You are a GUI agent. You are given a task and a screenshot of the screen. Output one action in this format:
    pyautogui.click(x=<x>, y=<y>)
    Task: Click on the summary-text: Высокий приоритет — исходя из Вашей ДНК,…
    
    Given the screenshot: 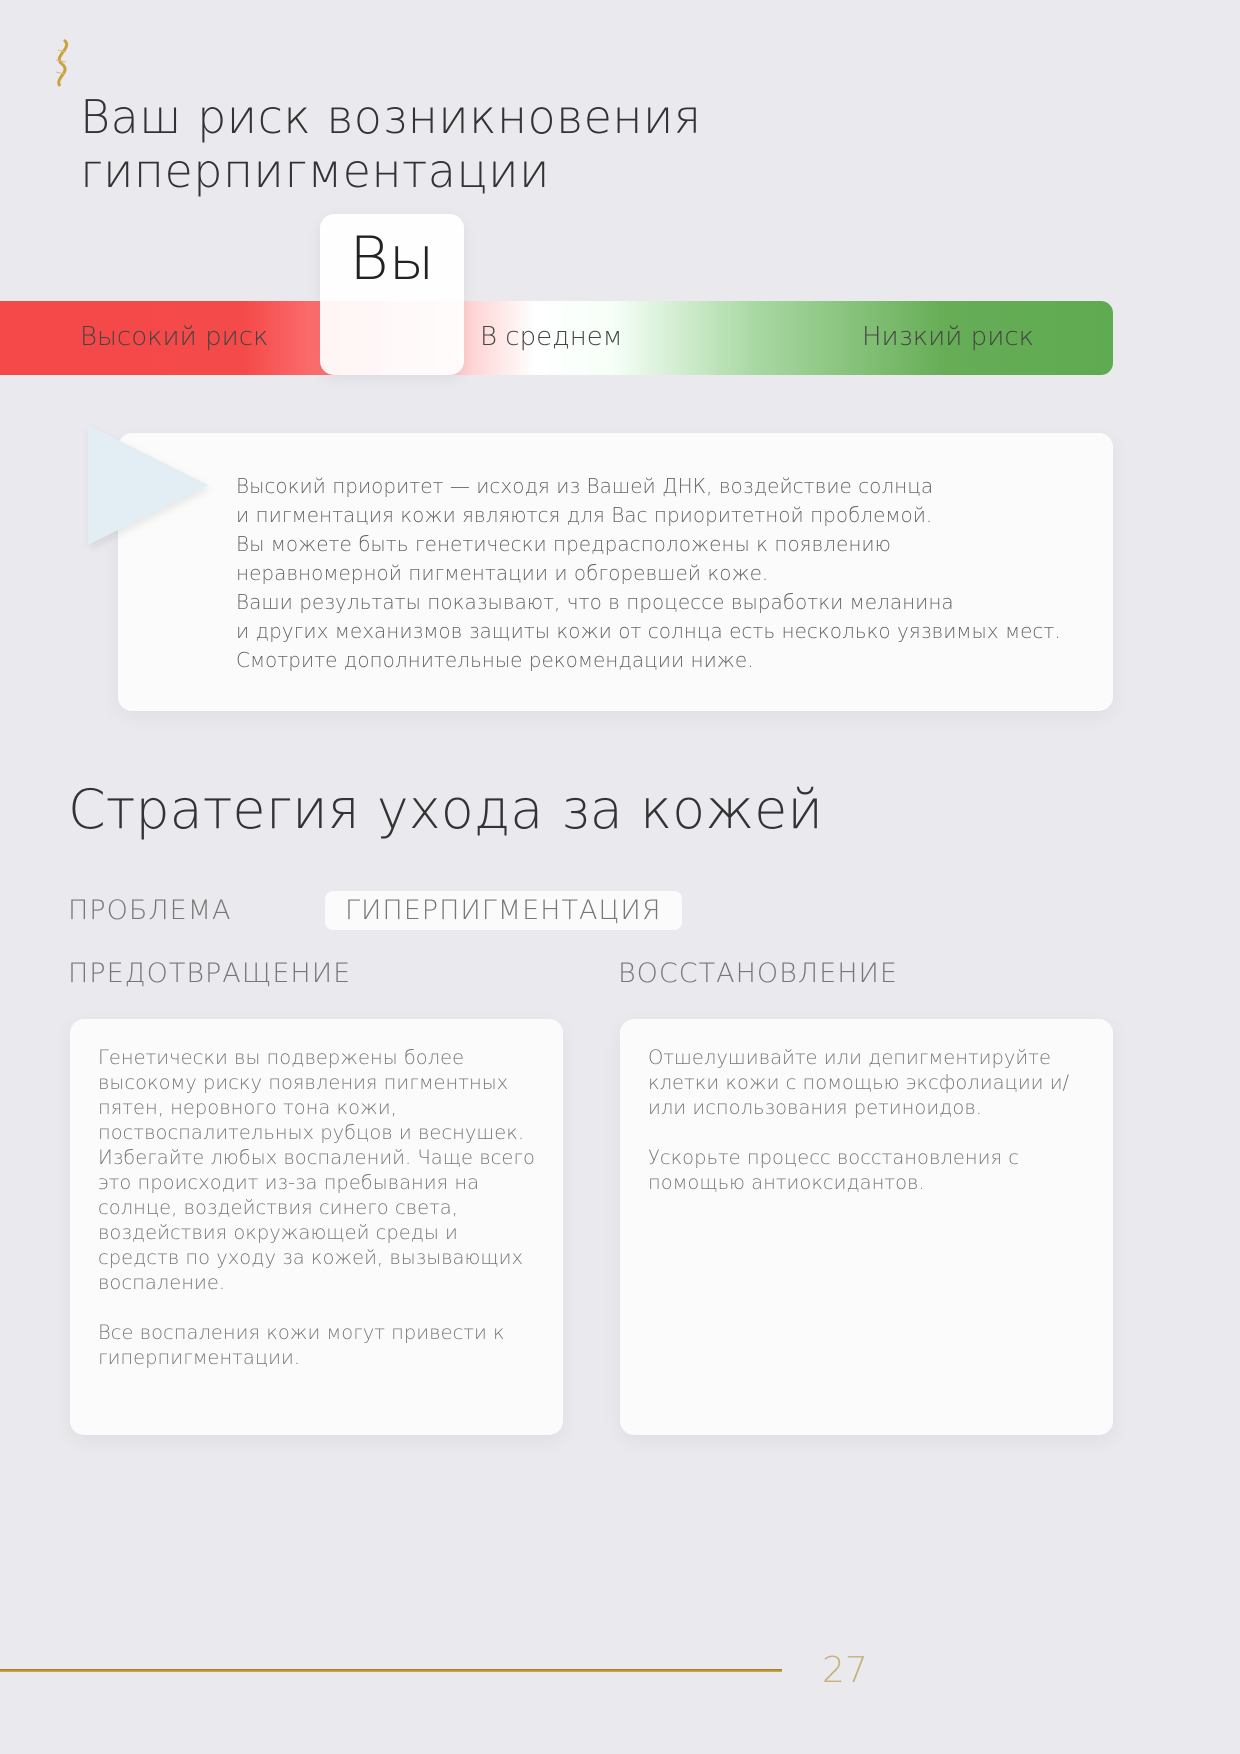 What is the action you would take?
    pyautogui.click(x=648, y=573)
    